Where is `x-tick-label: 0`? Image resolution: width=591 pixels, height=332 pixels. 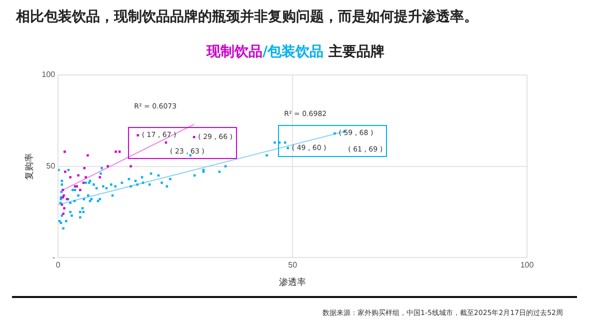
x-tick-label: 0 is located at coordinates (58, 265).